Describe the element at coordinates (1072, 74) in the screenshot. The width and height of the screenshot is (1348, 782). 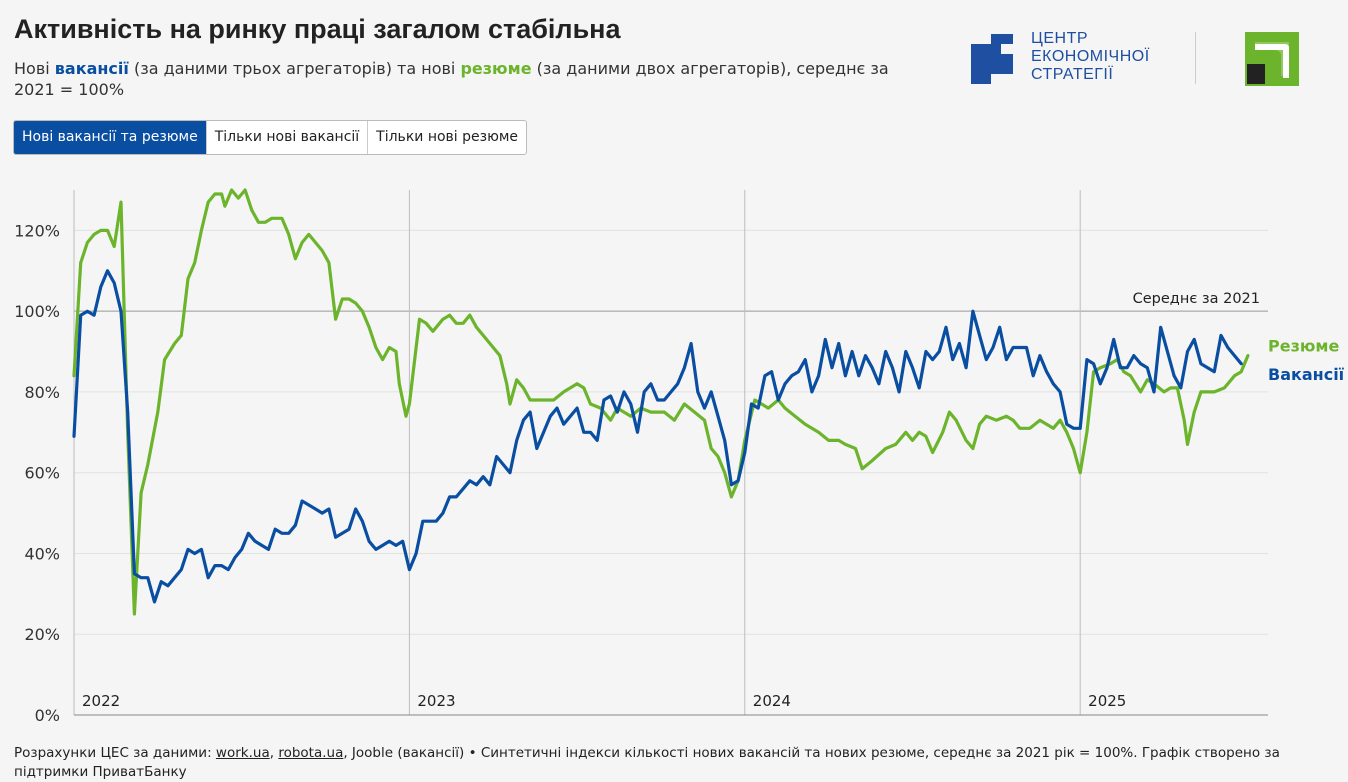
I see `ces-logo-line: СТРАТЕГІЇ` at that location.